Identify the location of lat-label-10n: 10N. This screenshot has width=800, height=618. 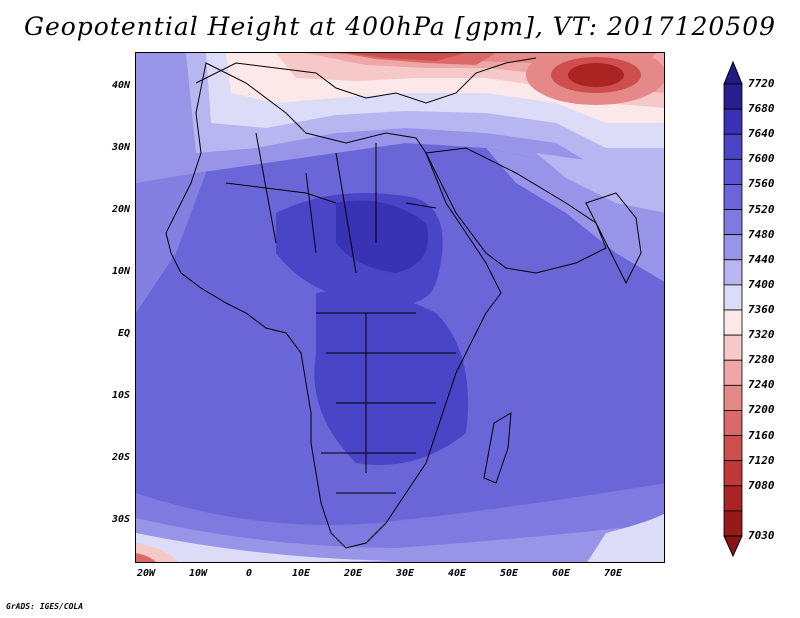
(120, 271).